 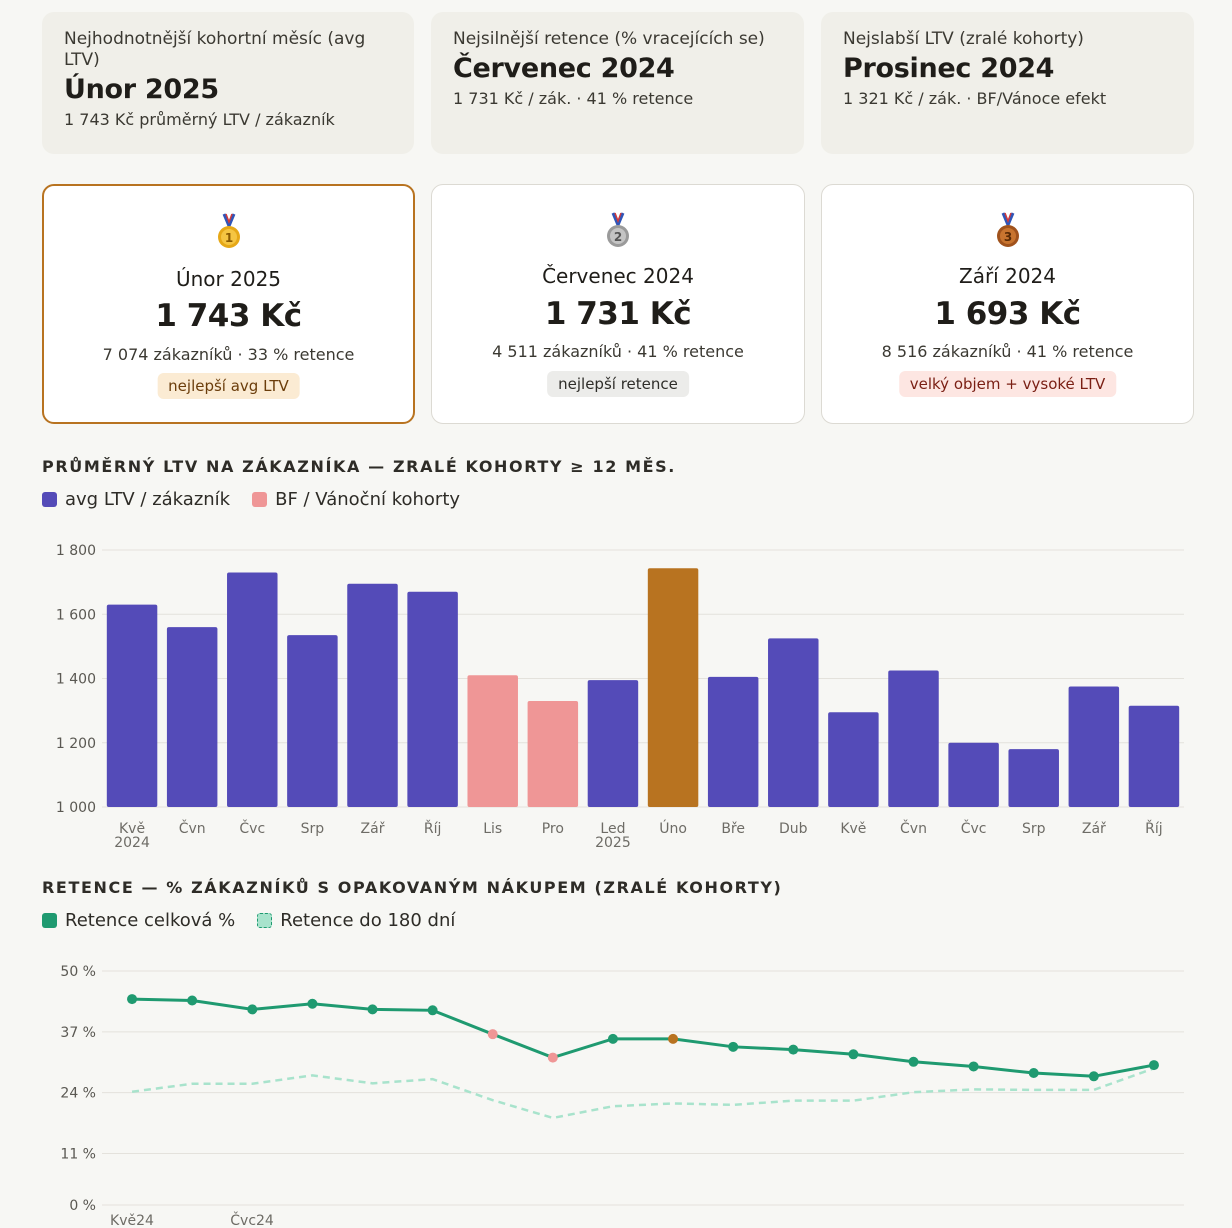 What do you see at coordinates (963, 39) in the screenshot?
I see `summary-card-label: Nejslabší LTV (zralé kohorty)` at bounding box center [963, 39].